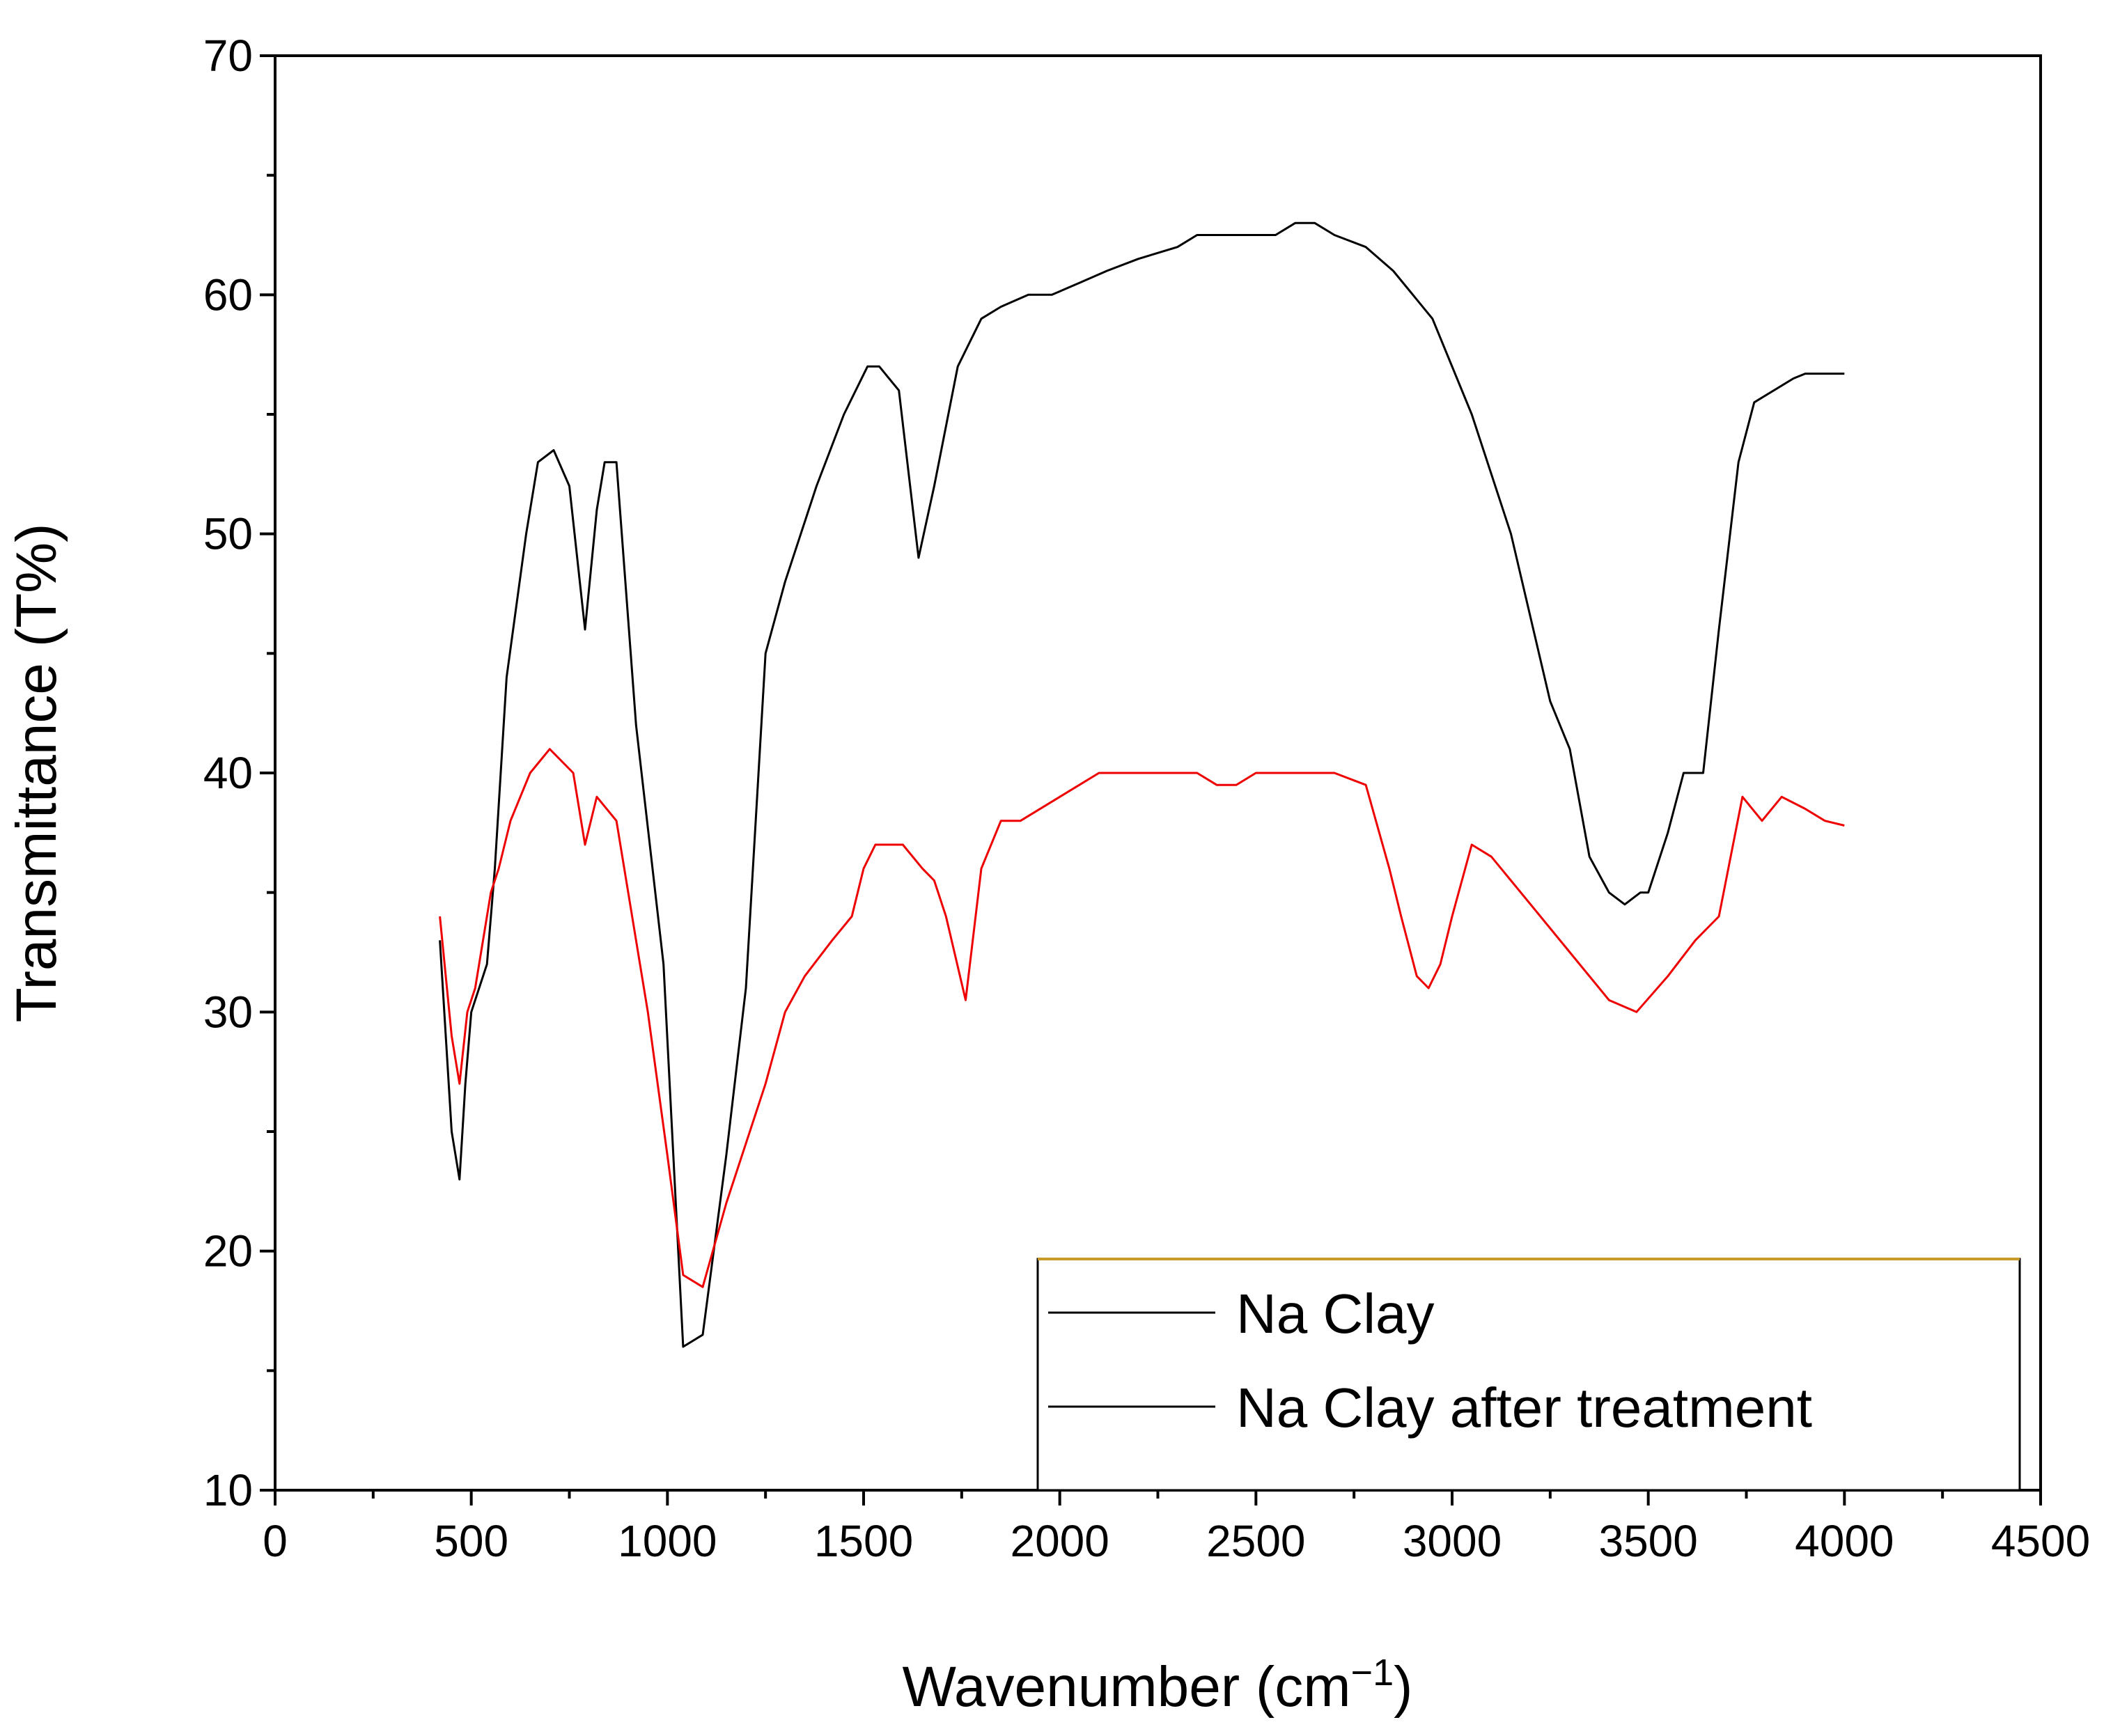 The image size is (2120, 1736). What do you see at coordinates (1127, 1687) in the screenshot?
I see `x-axis-title-main: Wavenumber (cm` at bounding box center [1127, 1687].